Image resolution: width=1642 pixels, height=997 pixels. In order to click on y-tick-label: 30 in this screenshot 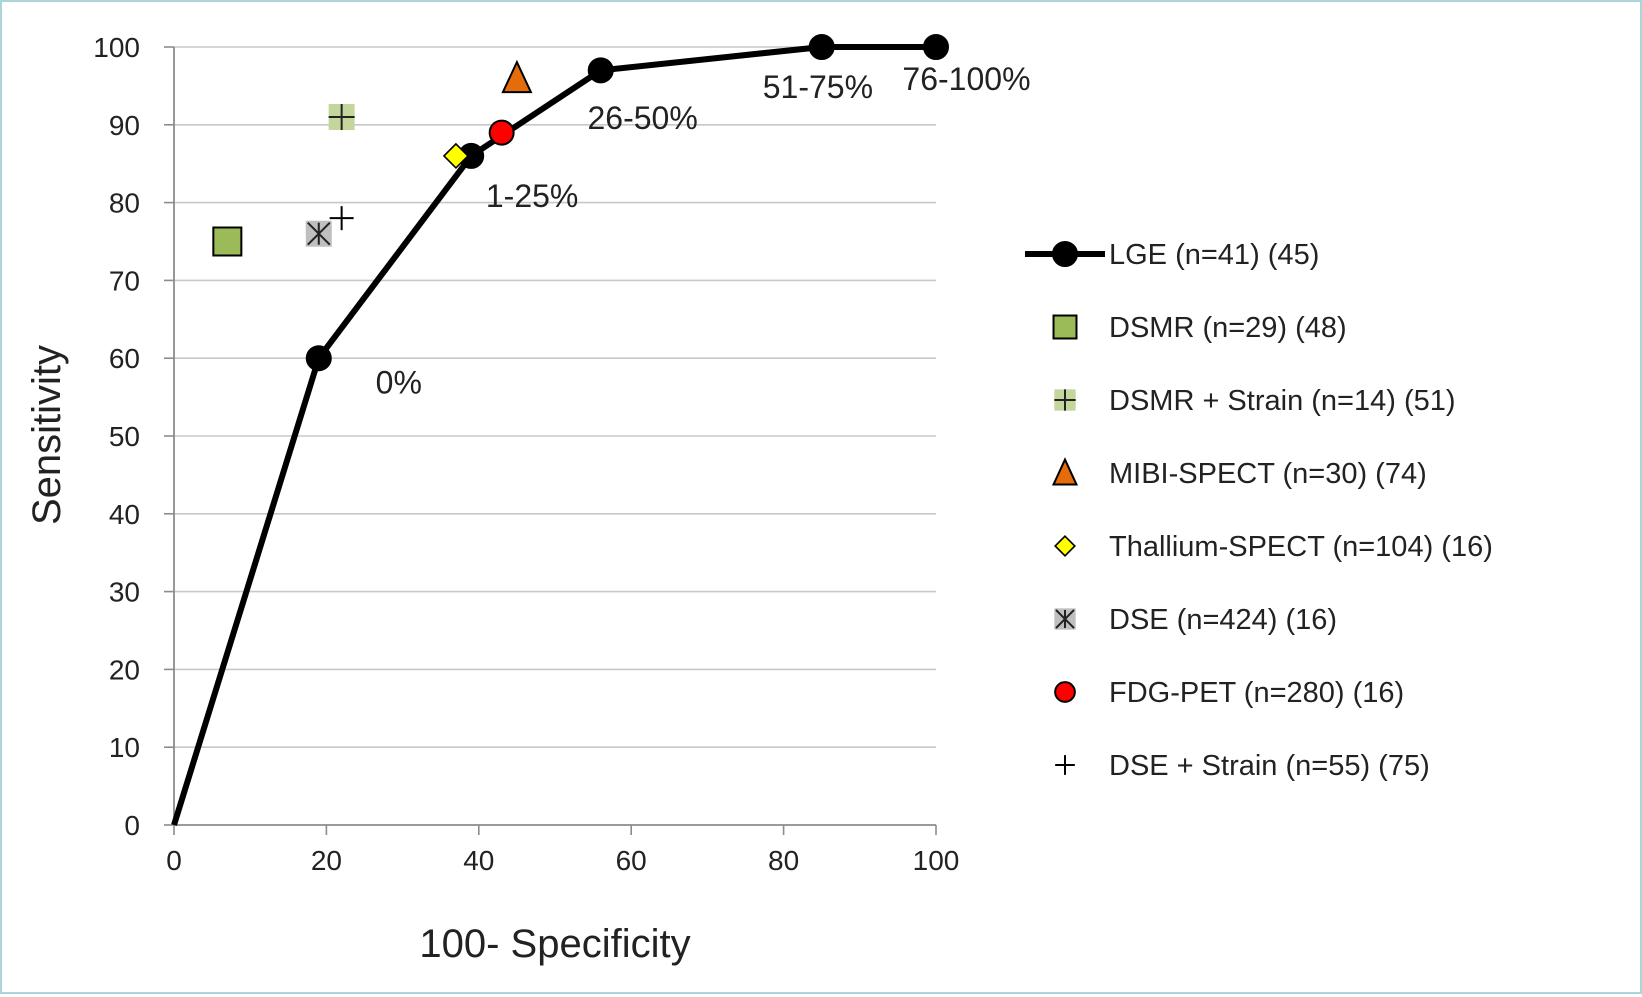, I will do `click(124, 592)`.